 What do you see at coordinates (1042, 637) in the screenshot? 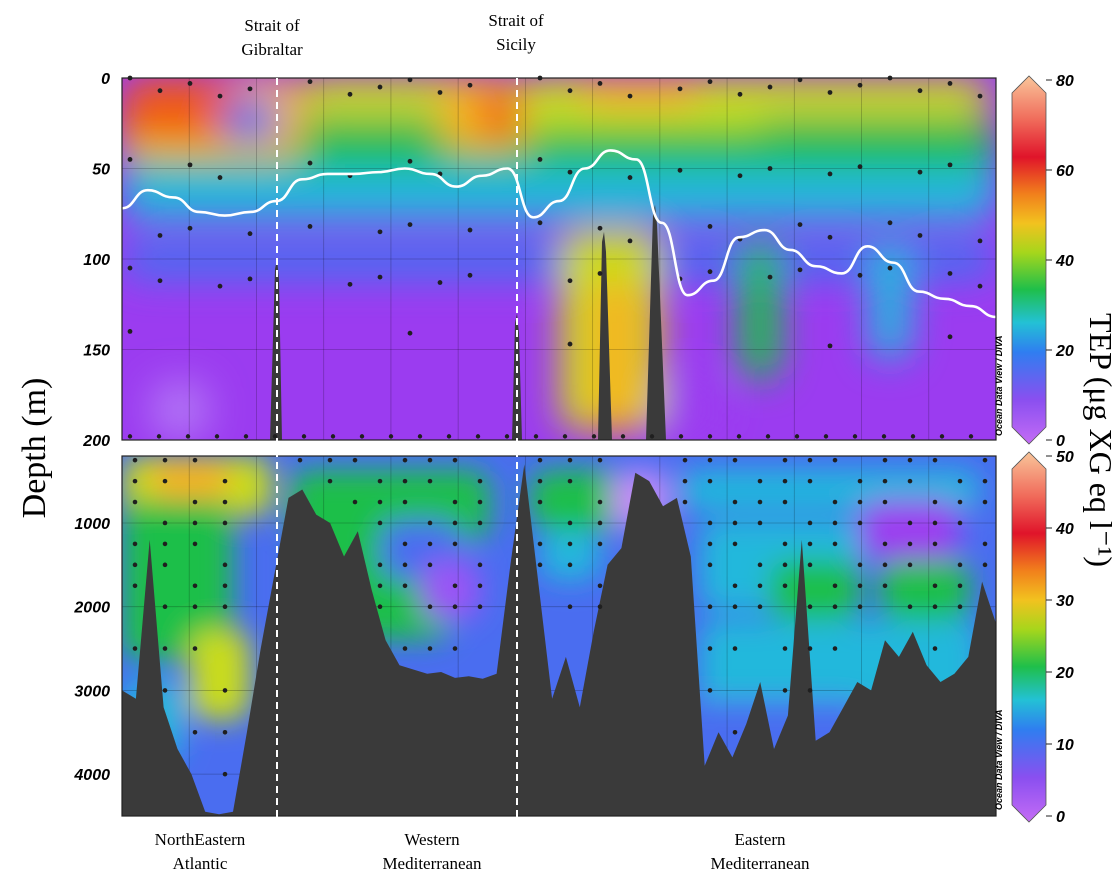
I see `lower-colorbar: 0 10 20 30 40 50` at bounding box center [1042, 637].